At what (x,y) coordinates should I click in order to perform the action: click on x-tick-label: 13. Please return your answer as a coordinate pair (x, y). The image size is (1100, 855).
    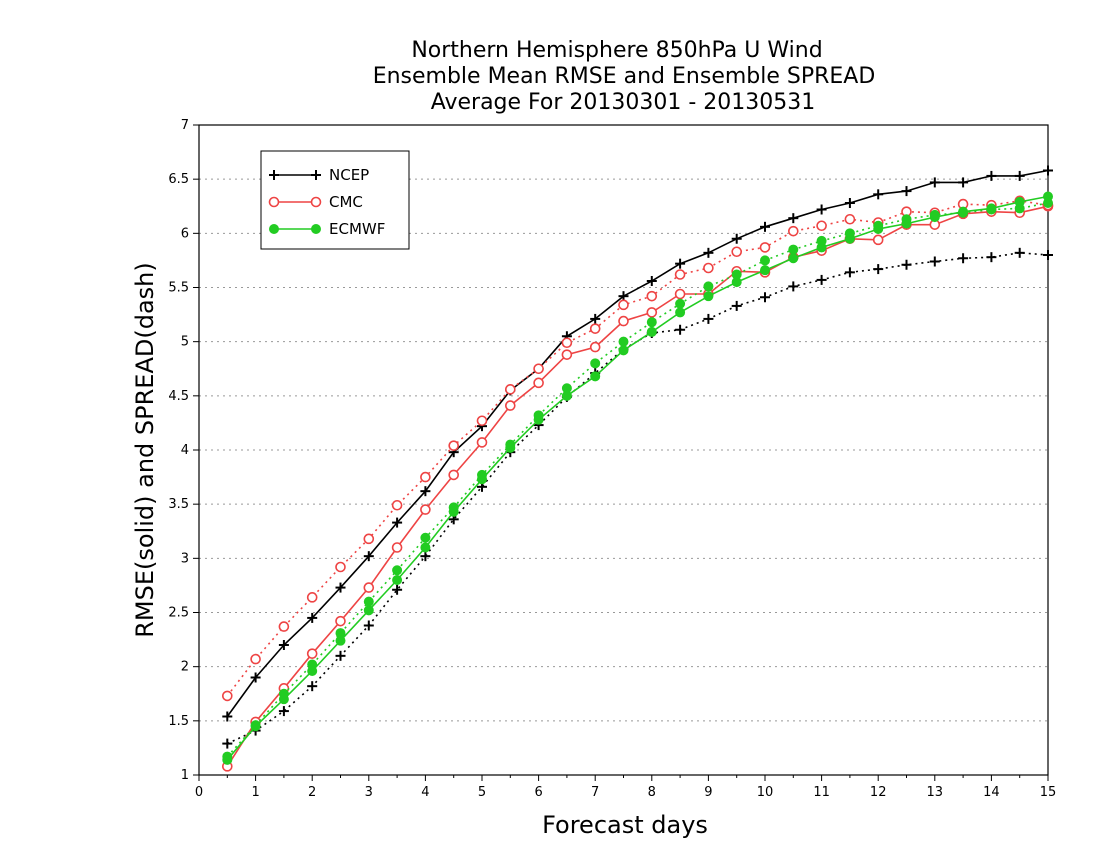
    Looking at the image, I should click on (935, 792).